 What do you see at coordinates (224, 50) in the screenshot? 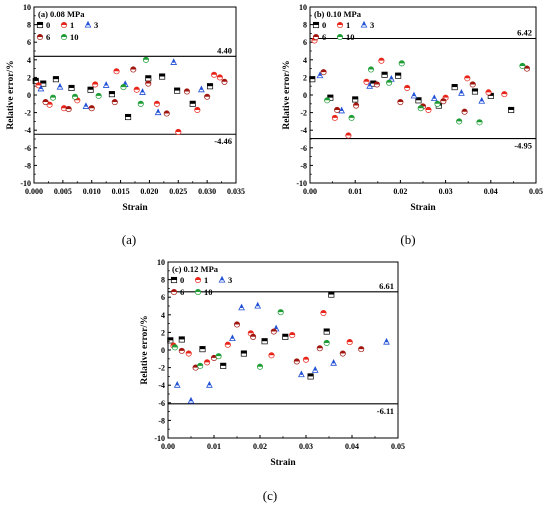
I see `reference-line-label: 4.40` at bounding box center [224, 50].